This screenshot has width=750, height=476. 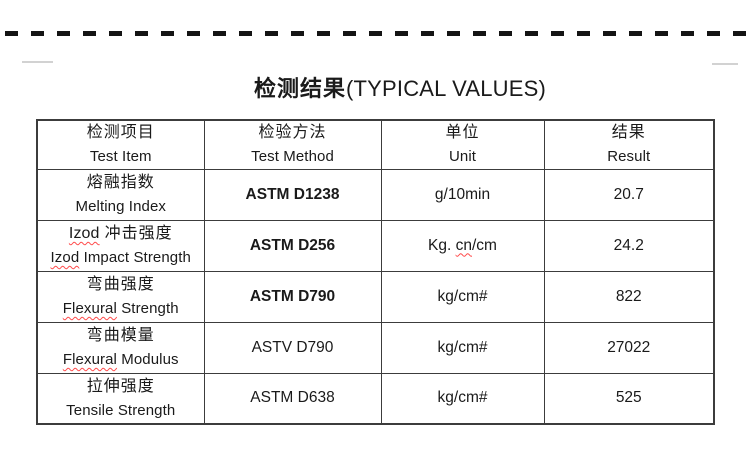 I want to click on item-name-en: Tensile Strength, so click(x=121, y=410).